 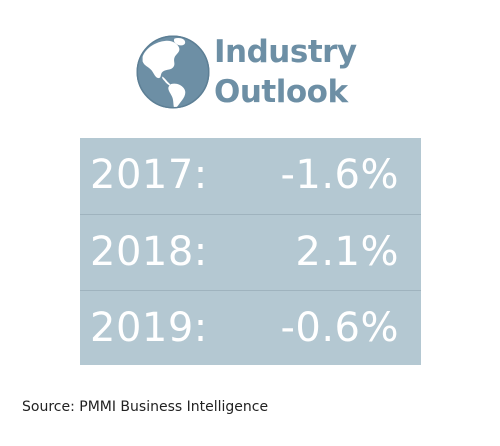 I want to click on page-title: Industry Outlook, so click(x=294, y=72).